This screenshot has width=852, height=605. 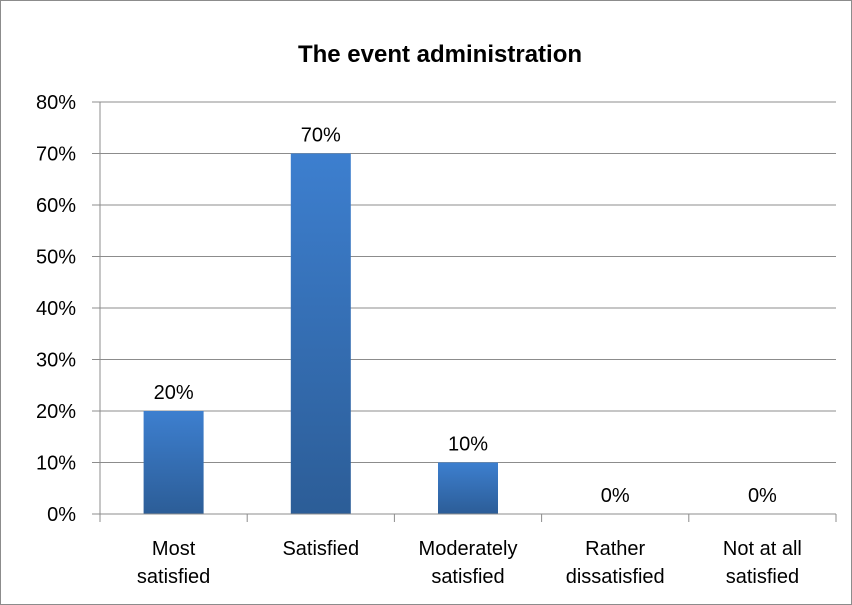 What do you see at coordinates (440, 54) in the screenshot?
I see `chart-title: The event administration` at bounding box center [440, 54].